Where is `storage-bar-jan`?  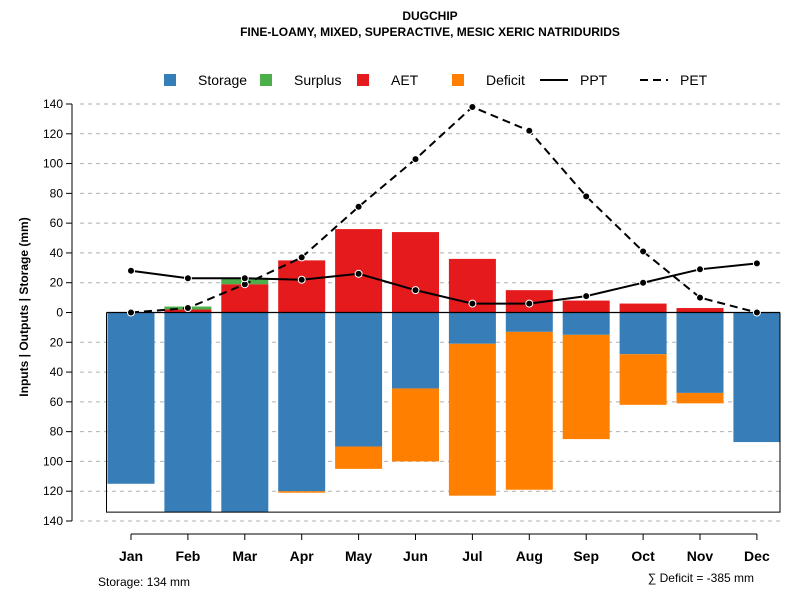 storage-bar-jan is located at coordinates (131, 398).